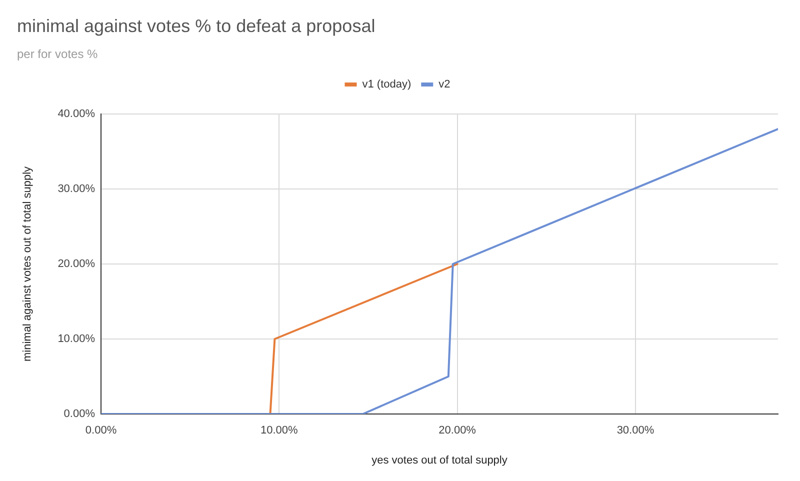 This screenshot has width=800, height=481. Describe the element at coordinates (279, 430) in the screenshot. I see `x-tick-label: 10.00%` at that location.